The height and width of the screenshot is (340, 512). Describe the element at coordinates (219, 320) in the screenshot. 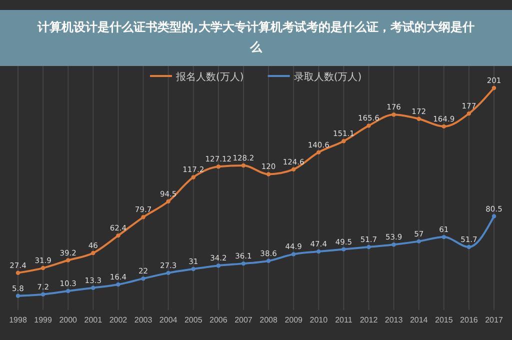

I see `x-tick-label: 2006` at that location.